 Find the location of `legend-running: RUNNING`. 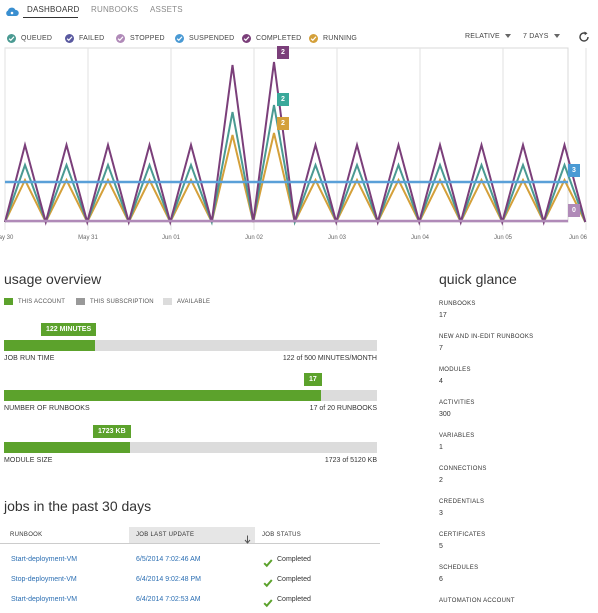

legend-running: RUNNING is located at coordinates (333, 38).